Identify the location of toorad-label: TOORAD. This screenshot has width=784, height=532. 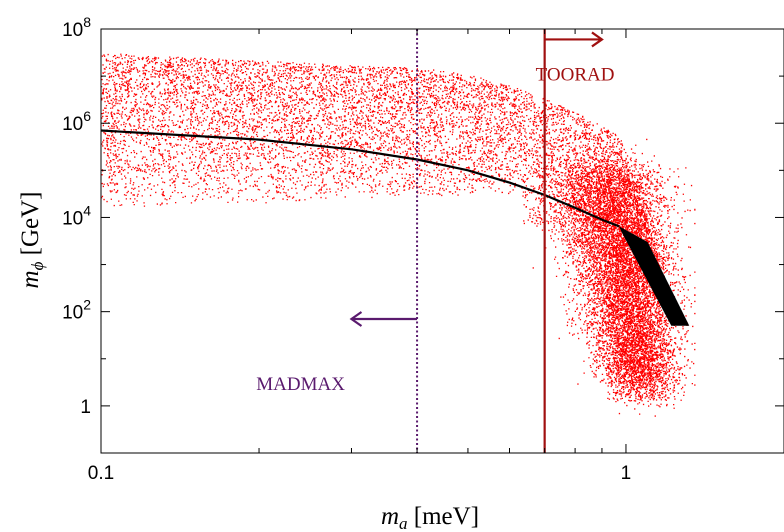
(575, 75).